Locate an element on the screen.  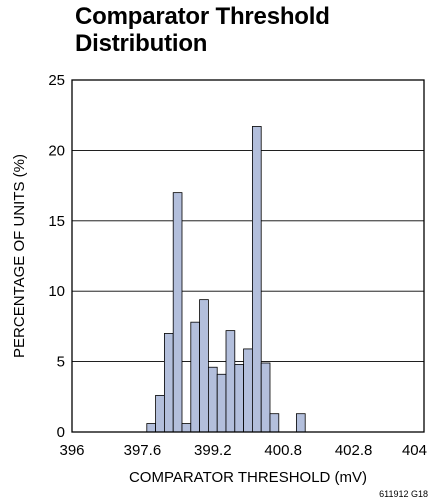
y-tick-label: 0 is located at coordinates (61, 432).